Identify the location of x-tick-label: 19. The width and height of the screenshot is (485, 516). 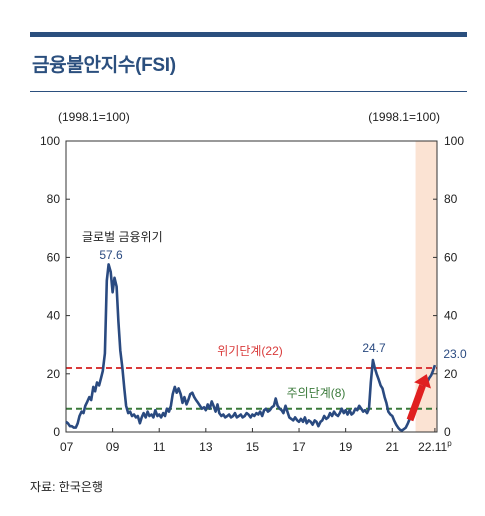
(346, 447).